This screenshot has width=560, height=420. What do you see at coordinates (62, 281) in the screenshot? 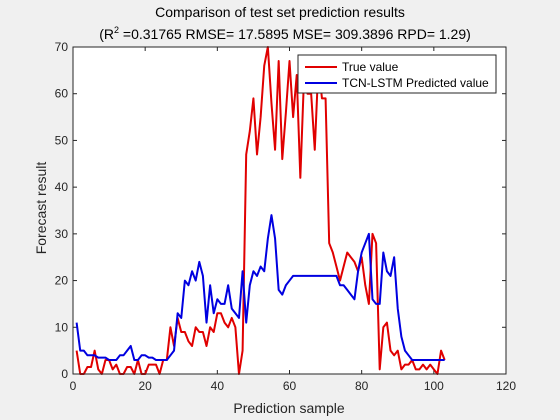
I see `y-tick-label: 20` at bounding box center [62, 281].